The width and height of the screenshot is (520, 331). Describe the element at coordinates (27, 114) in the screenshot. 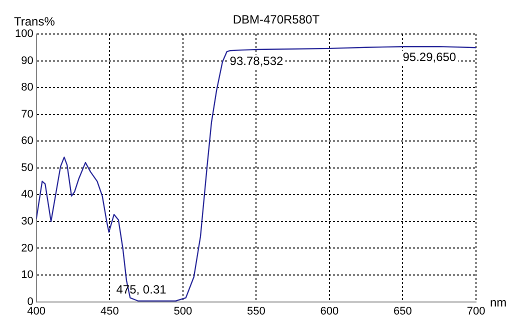

I see `y-tick-label: 70` at that location.